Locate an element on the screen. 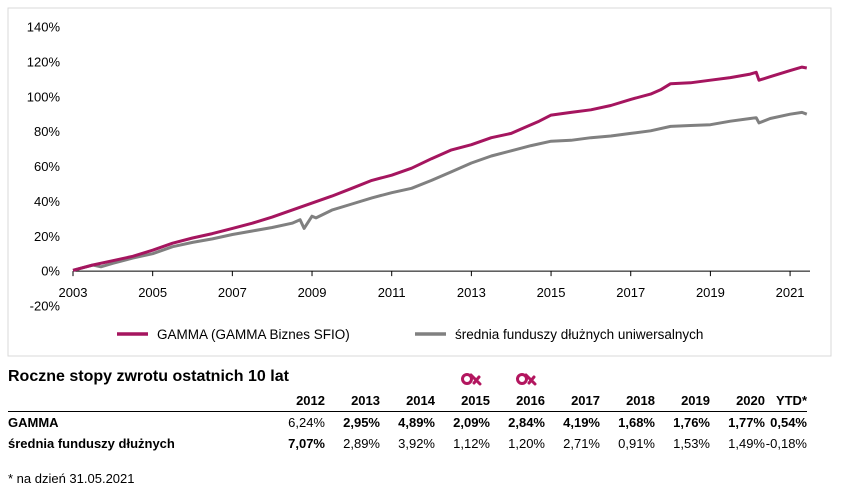  year-header: 2018 is located at coordinates (640, 400).